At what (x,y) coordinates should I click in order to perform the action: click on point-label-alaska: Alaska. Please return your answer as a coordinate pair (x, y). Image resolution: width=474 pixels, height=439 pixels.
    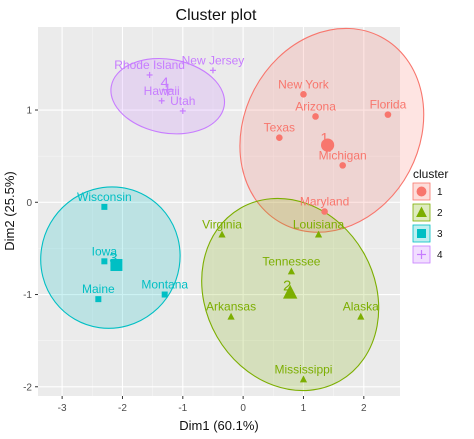
    Looking at the image, I should click on (361, 307).